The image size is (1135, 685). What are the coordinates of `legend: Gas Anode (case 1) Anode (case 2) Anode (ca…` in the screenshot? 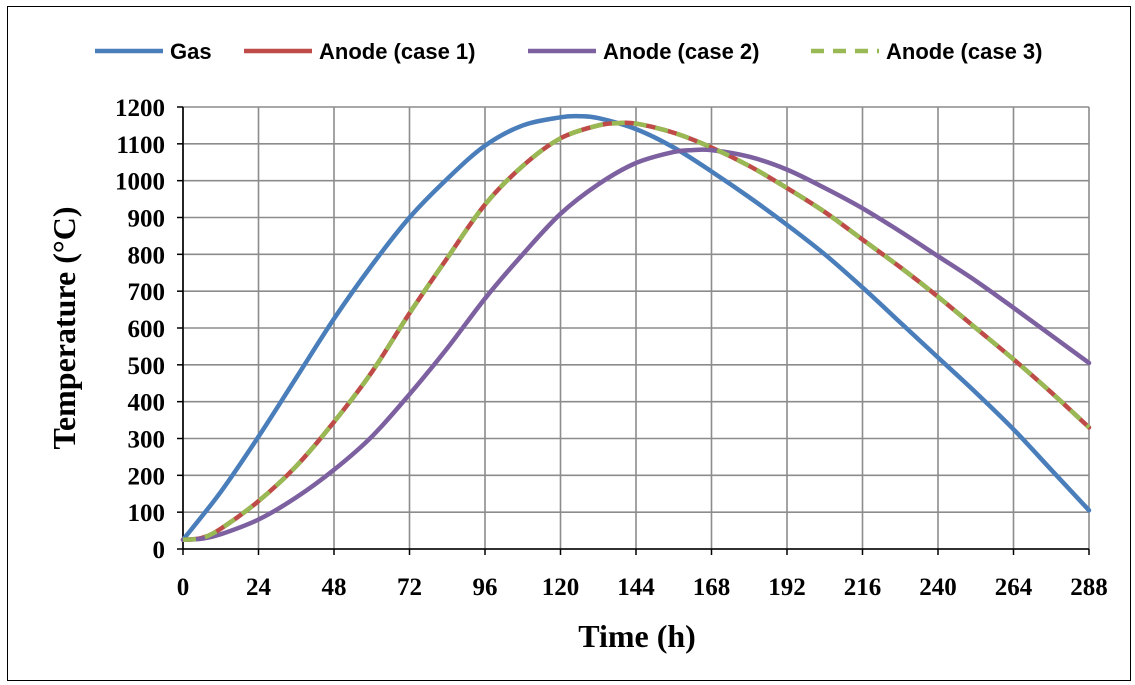 It's located at (569, 51).